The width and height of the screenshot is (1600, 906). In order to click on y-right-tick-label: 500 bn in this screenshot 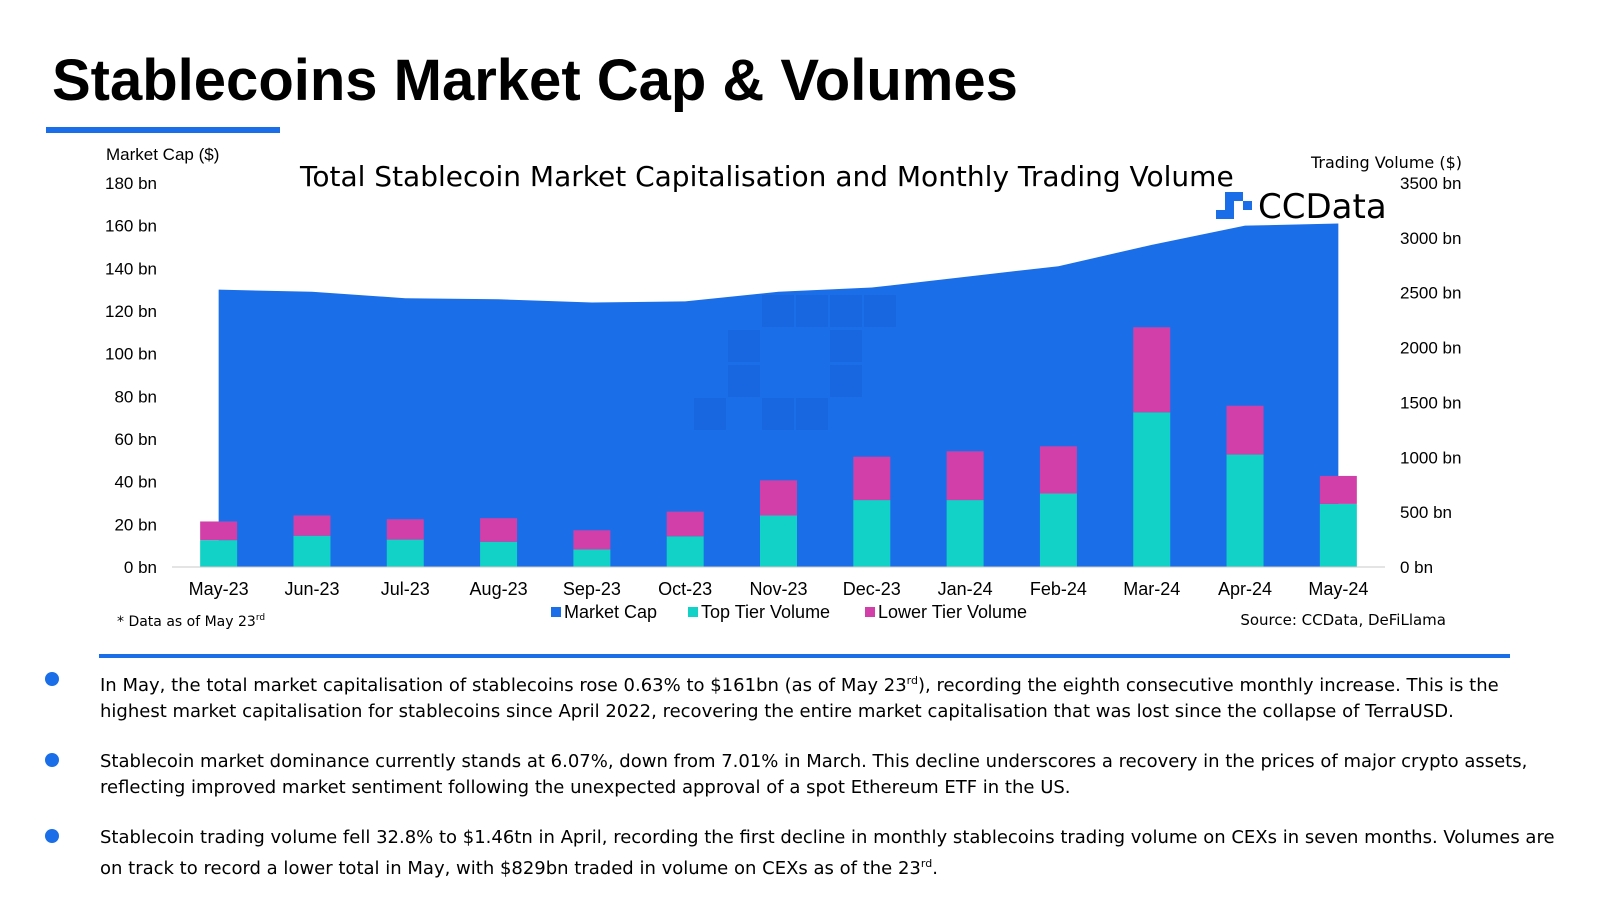, I will do `click(1426, 512)`.